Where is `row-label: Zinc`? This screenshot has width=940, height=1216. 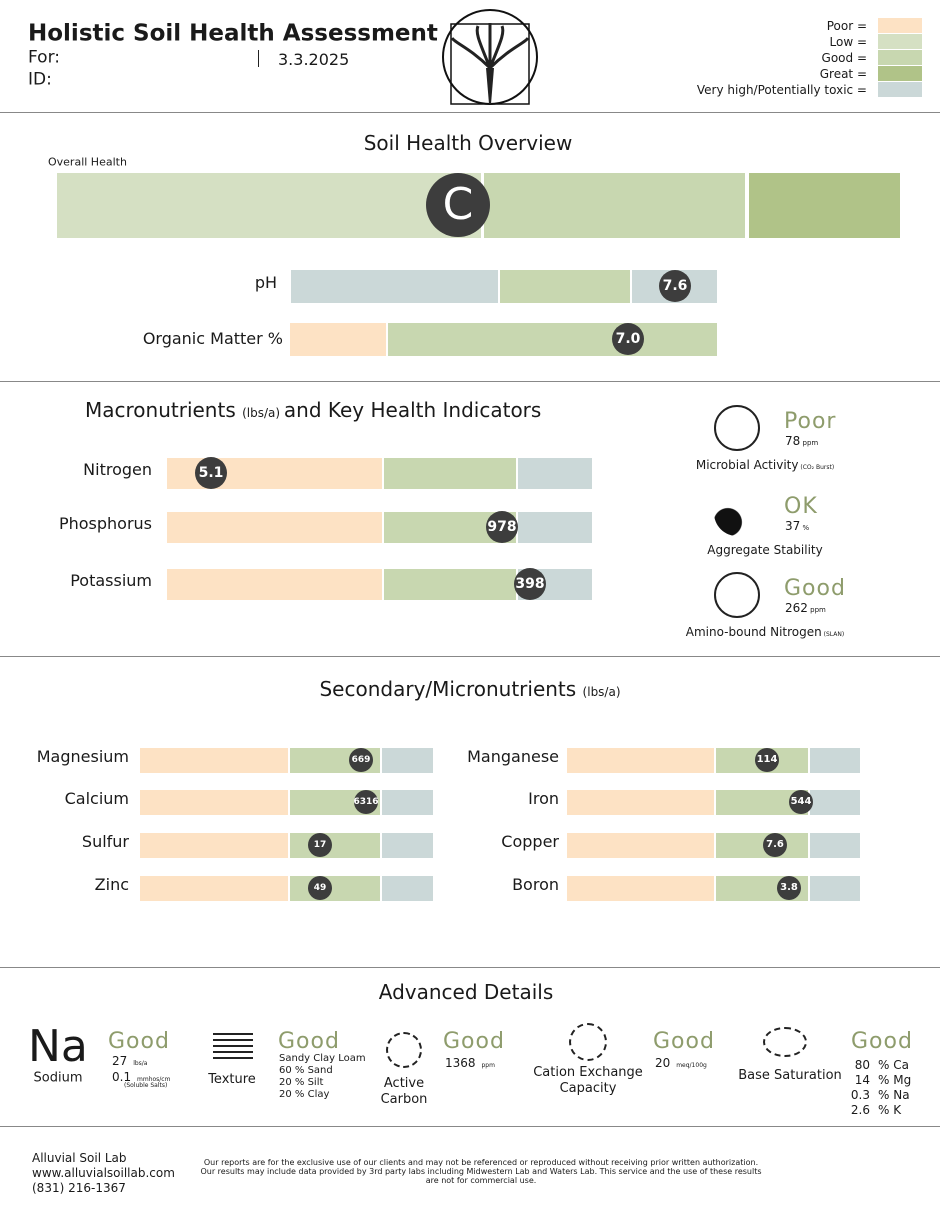 row-label: Zinc is located at coordinates (111, 884).